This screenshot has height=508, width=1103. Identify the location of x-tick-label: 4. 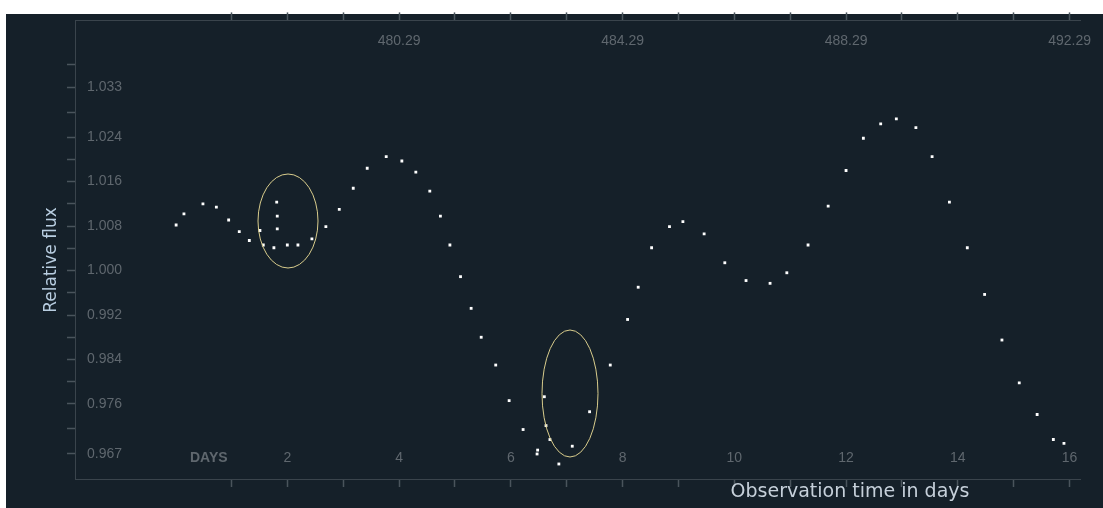
(399, 457).